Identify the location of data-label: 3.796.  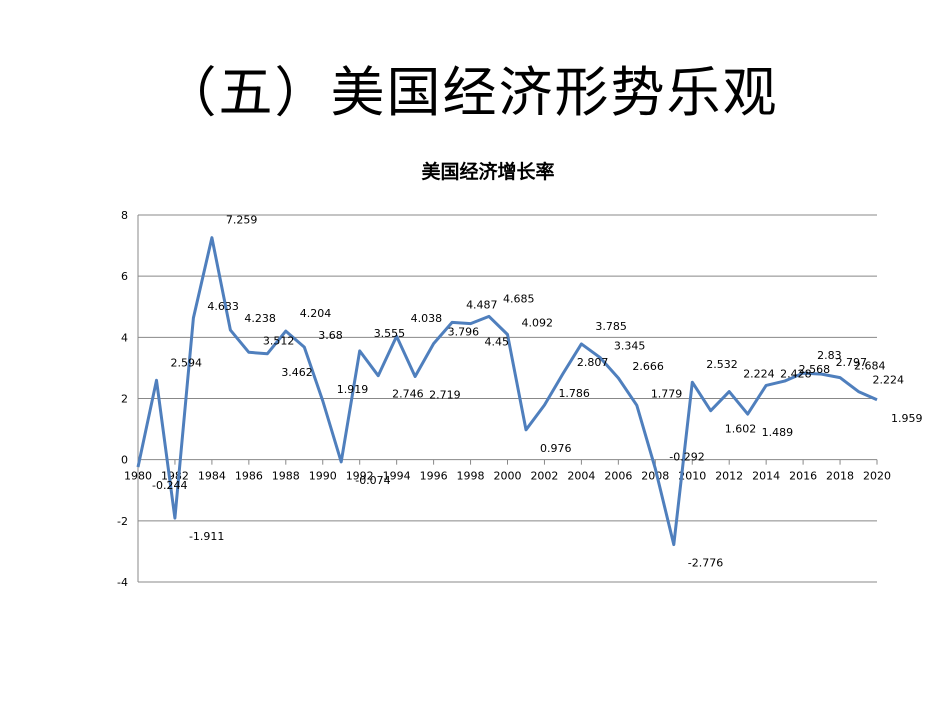
(464, 332).